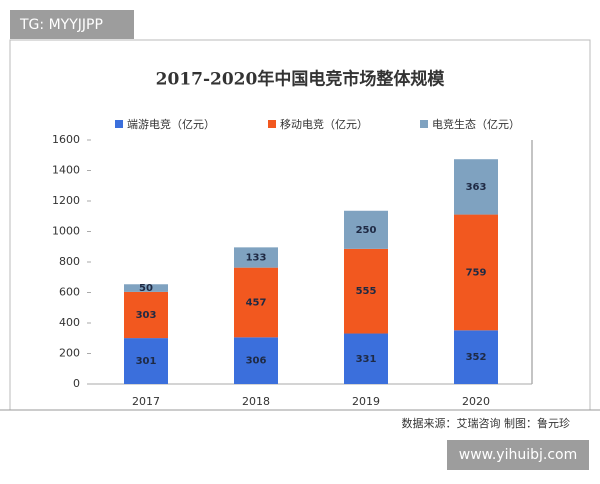 This screenshot has height=484, width=600. I want to click on value-label: 363, so click(476, 187).